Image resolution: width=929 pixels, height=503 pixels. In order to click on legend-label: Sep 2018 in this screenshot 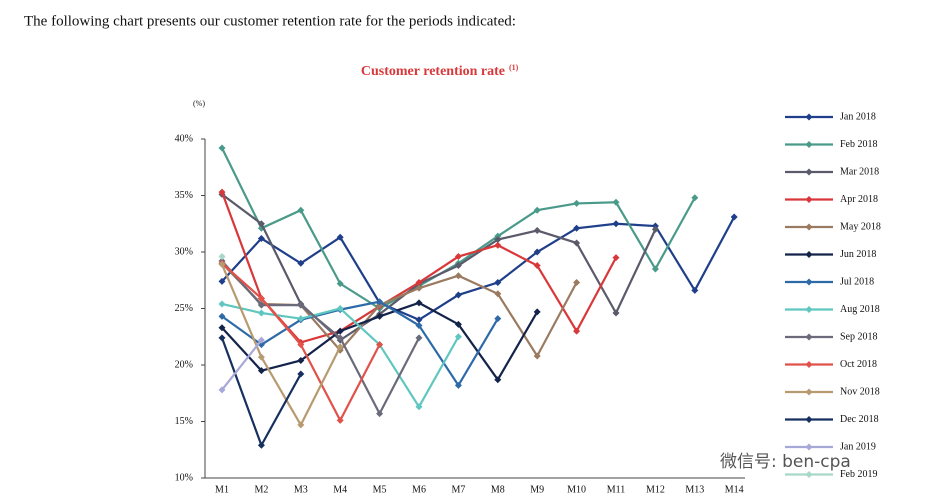, I will do `click(859, 336)`.